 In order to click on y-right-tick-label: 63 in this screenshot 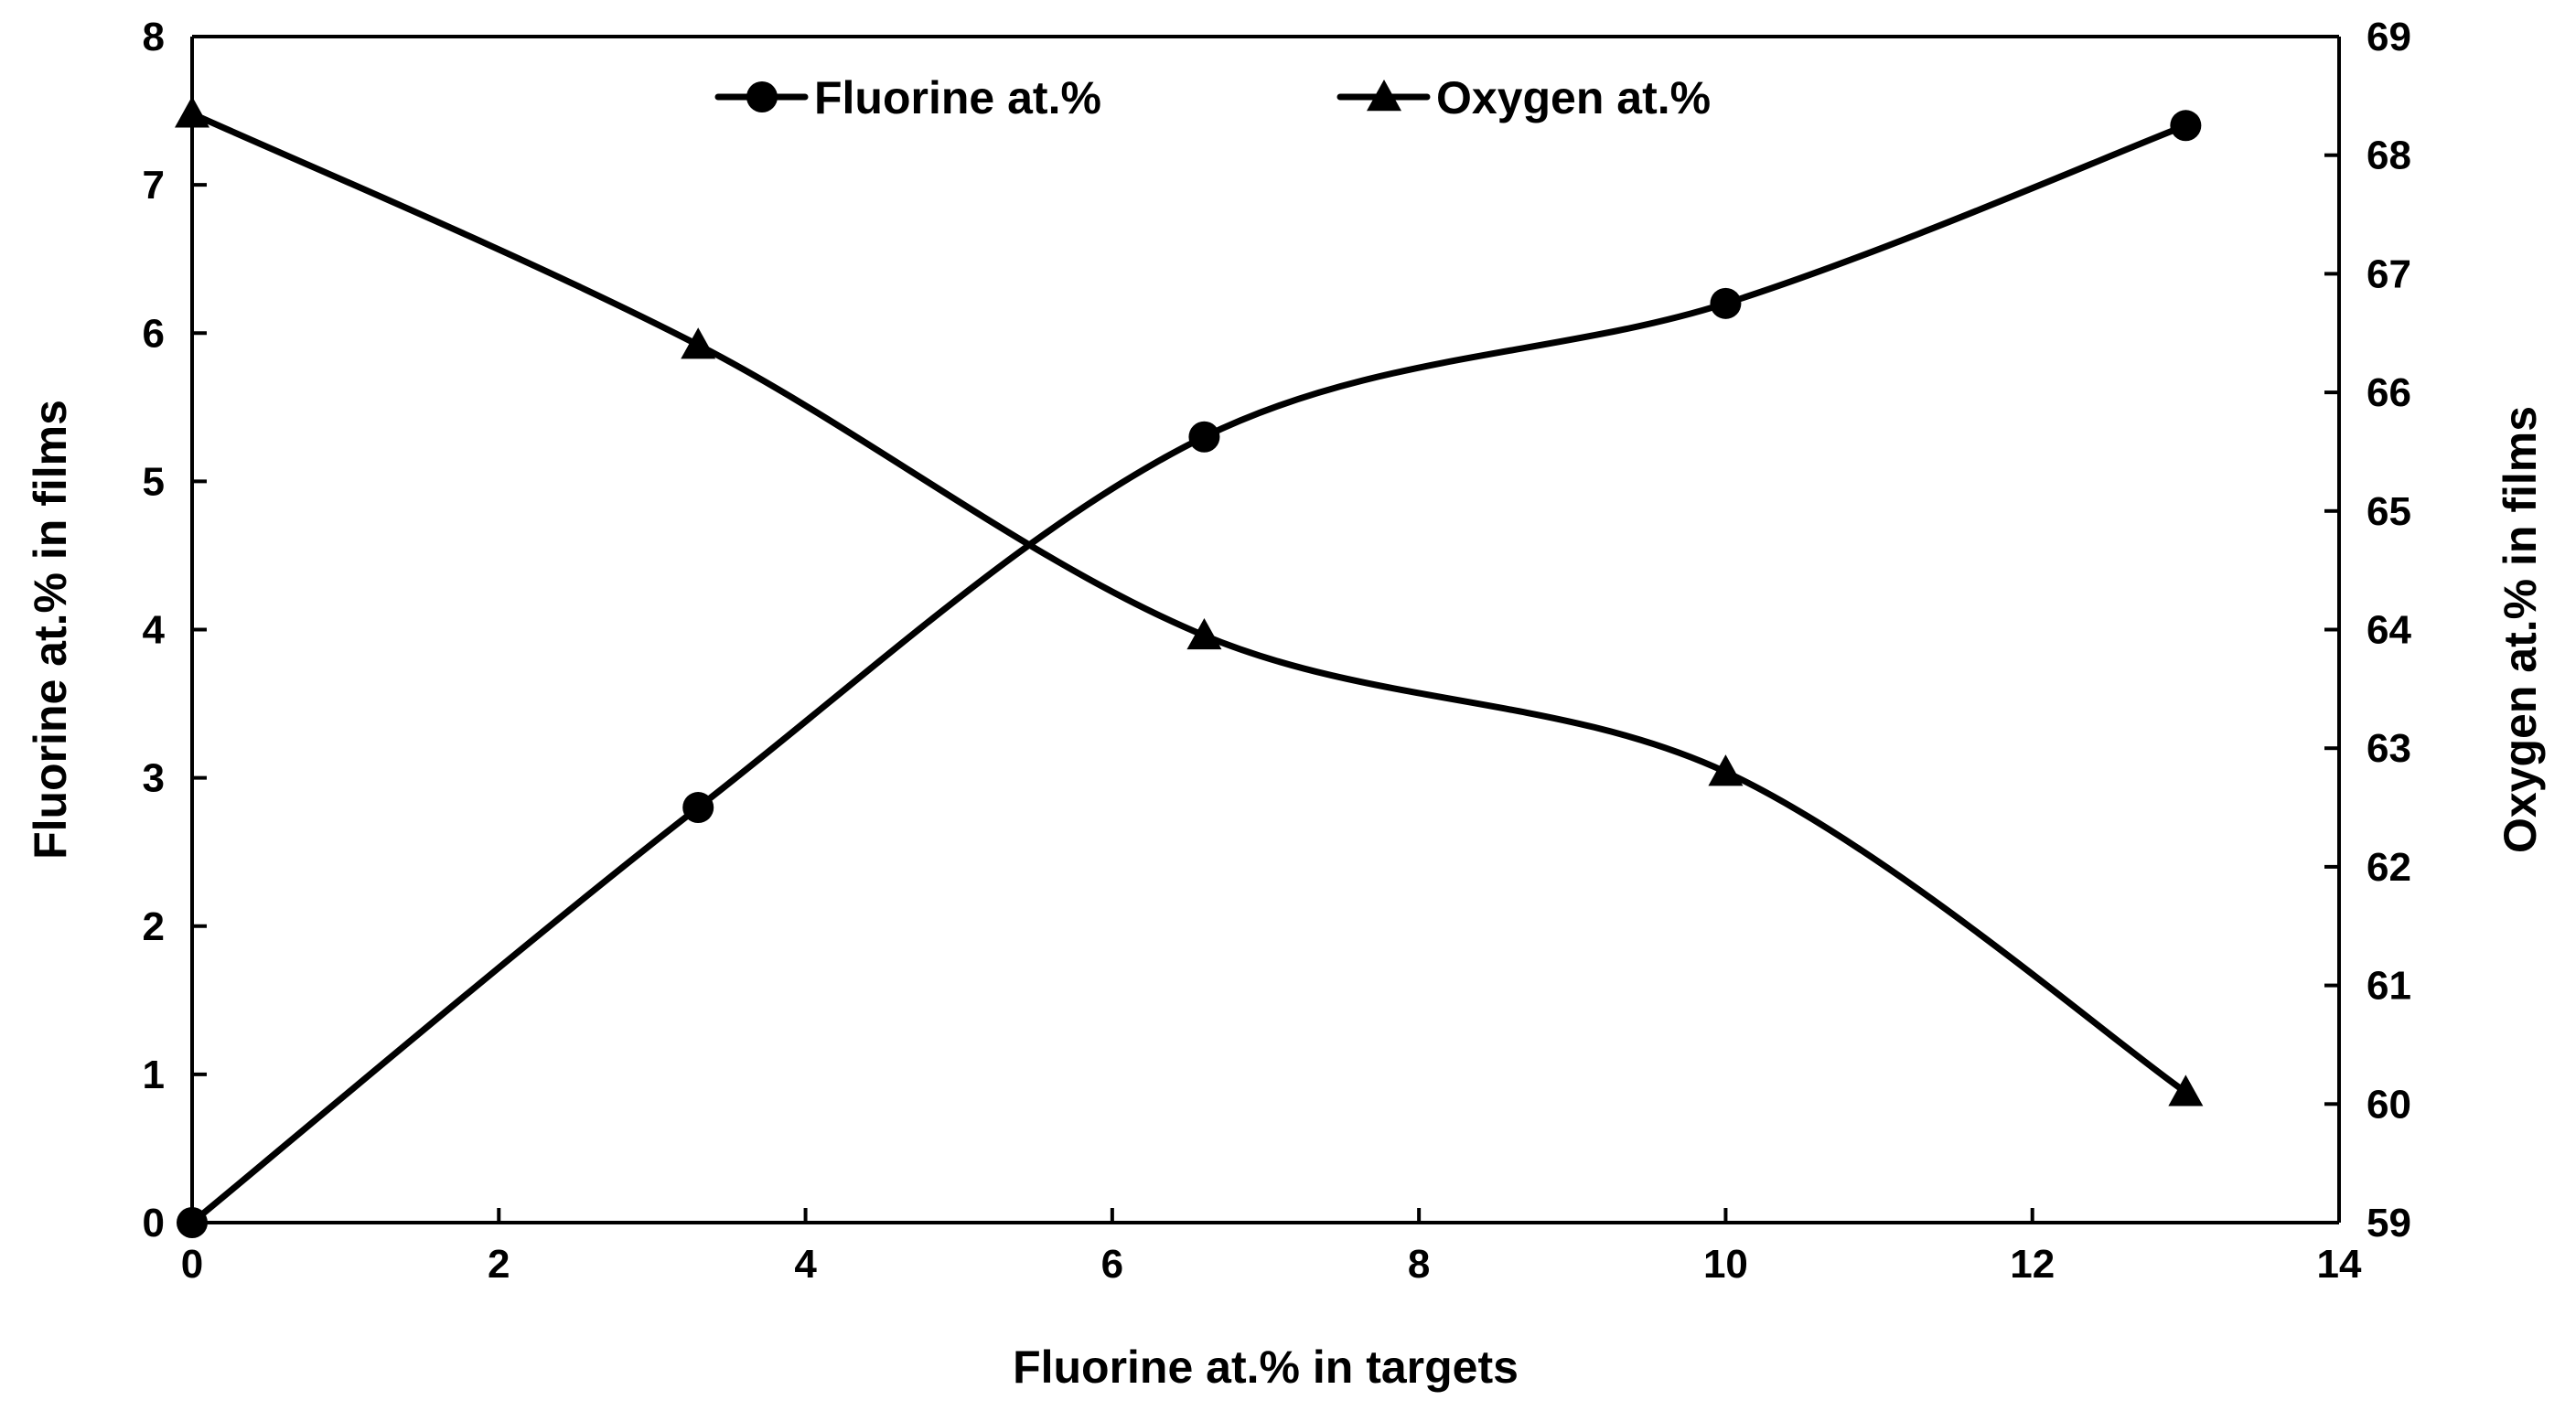, I will do `click(2389, 748)`.